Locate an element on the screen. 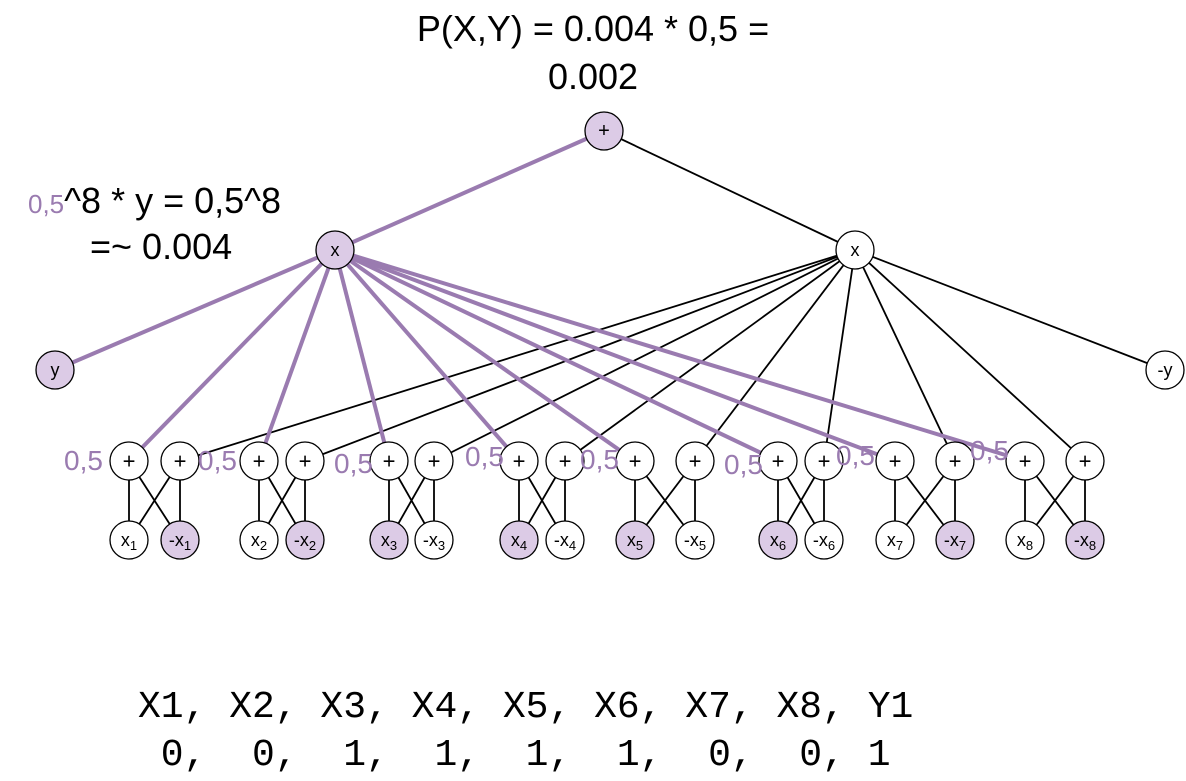 Image resolution: width=1186 pixels, height=781 pixels. edge-product-right-sum-7b is located at coordinates (905, 355).